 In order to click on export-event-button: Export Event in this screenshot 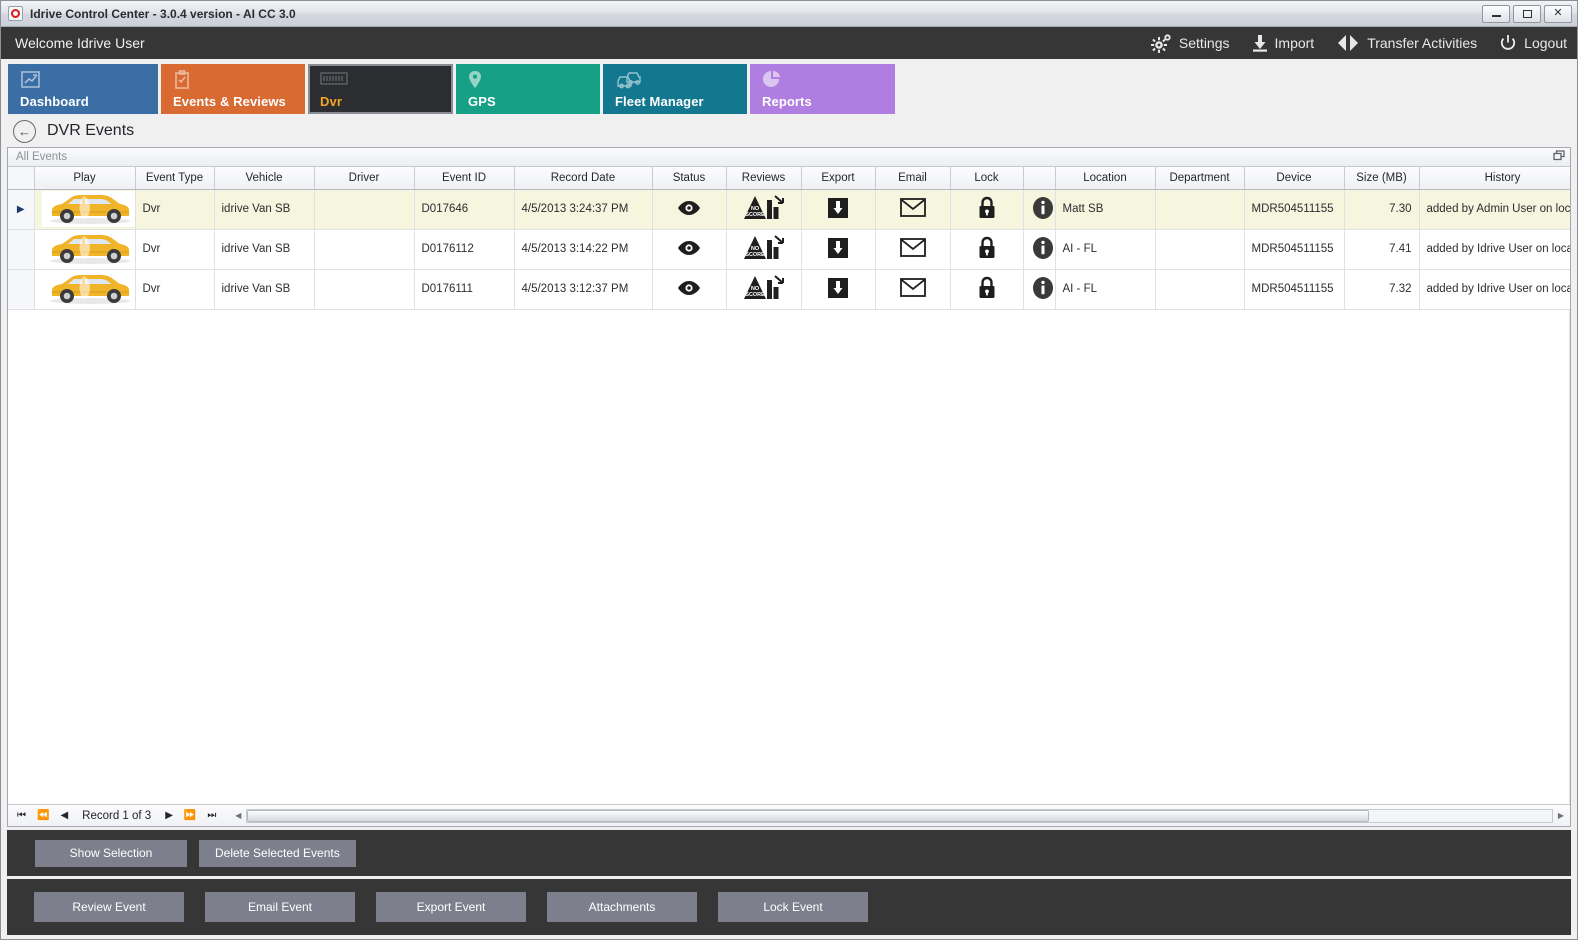, I will do `click(451, 907)`.